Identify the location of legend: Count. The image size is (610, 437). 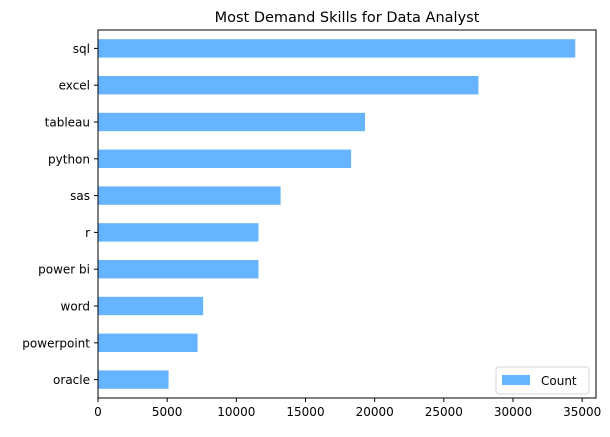
(542, 380).